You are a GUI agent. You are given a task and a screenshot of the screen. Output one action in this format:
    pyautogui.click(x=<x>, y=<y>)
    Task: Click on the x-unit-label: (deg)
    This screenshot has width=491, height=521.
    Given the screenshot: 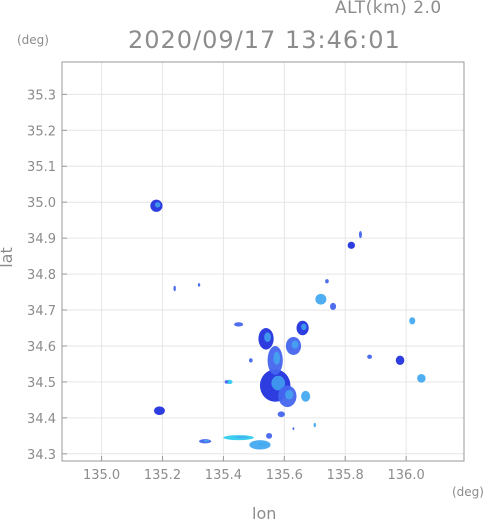 What is the action you would take?
    pyautogui.click(x=468, y=492)
    